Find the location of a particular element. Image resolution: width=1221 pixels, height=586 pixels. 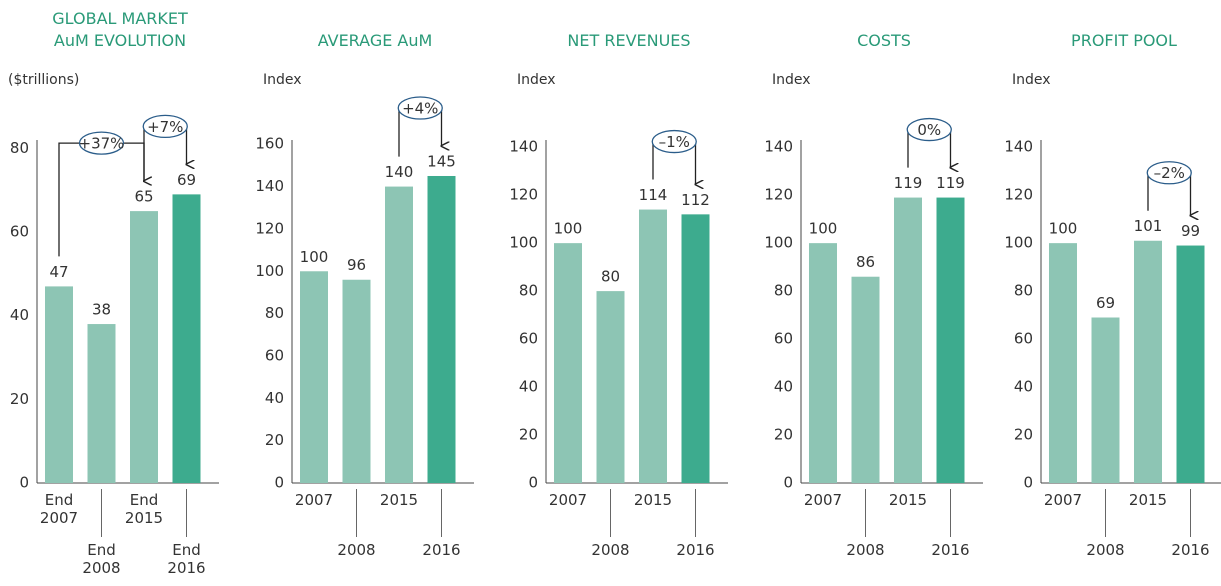

axis-label: ($trillions) is located at coordinates (44, 80).